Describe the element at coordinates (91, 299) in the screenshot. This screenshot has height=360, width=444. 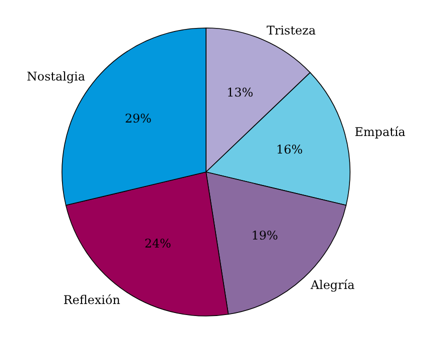
I see `slice-label: Reflexión` at that location.